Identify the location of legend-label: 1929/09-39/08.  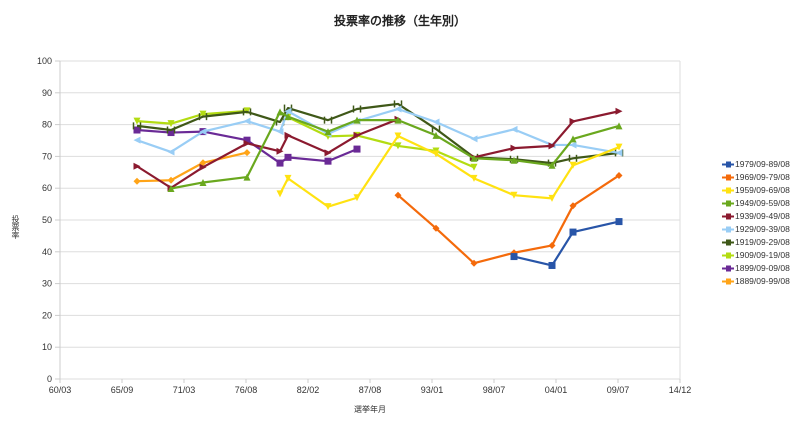
(762, 228).